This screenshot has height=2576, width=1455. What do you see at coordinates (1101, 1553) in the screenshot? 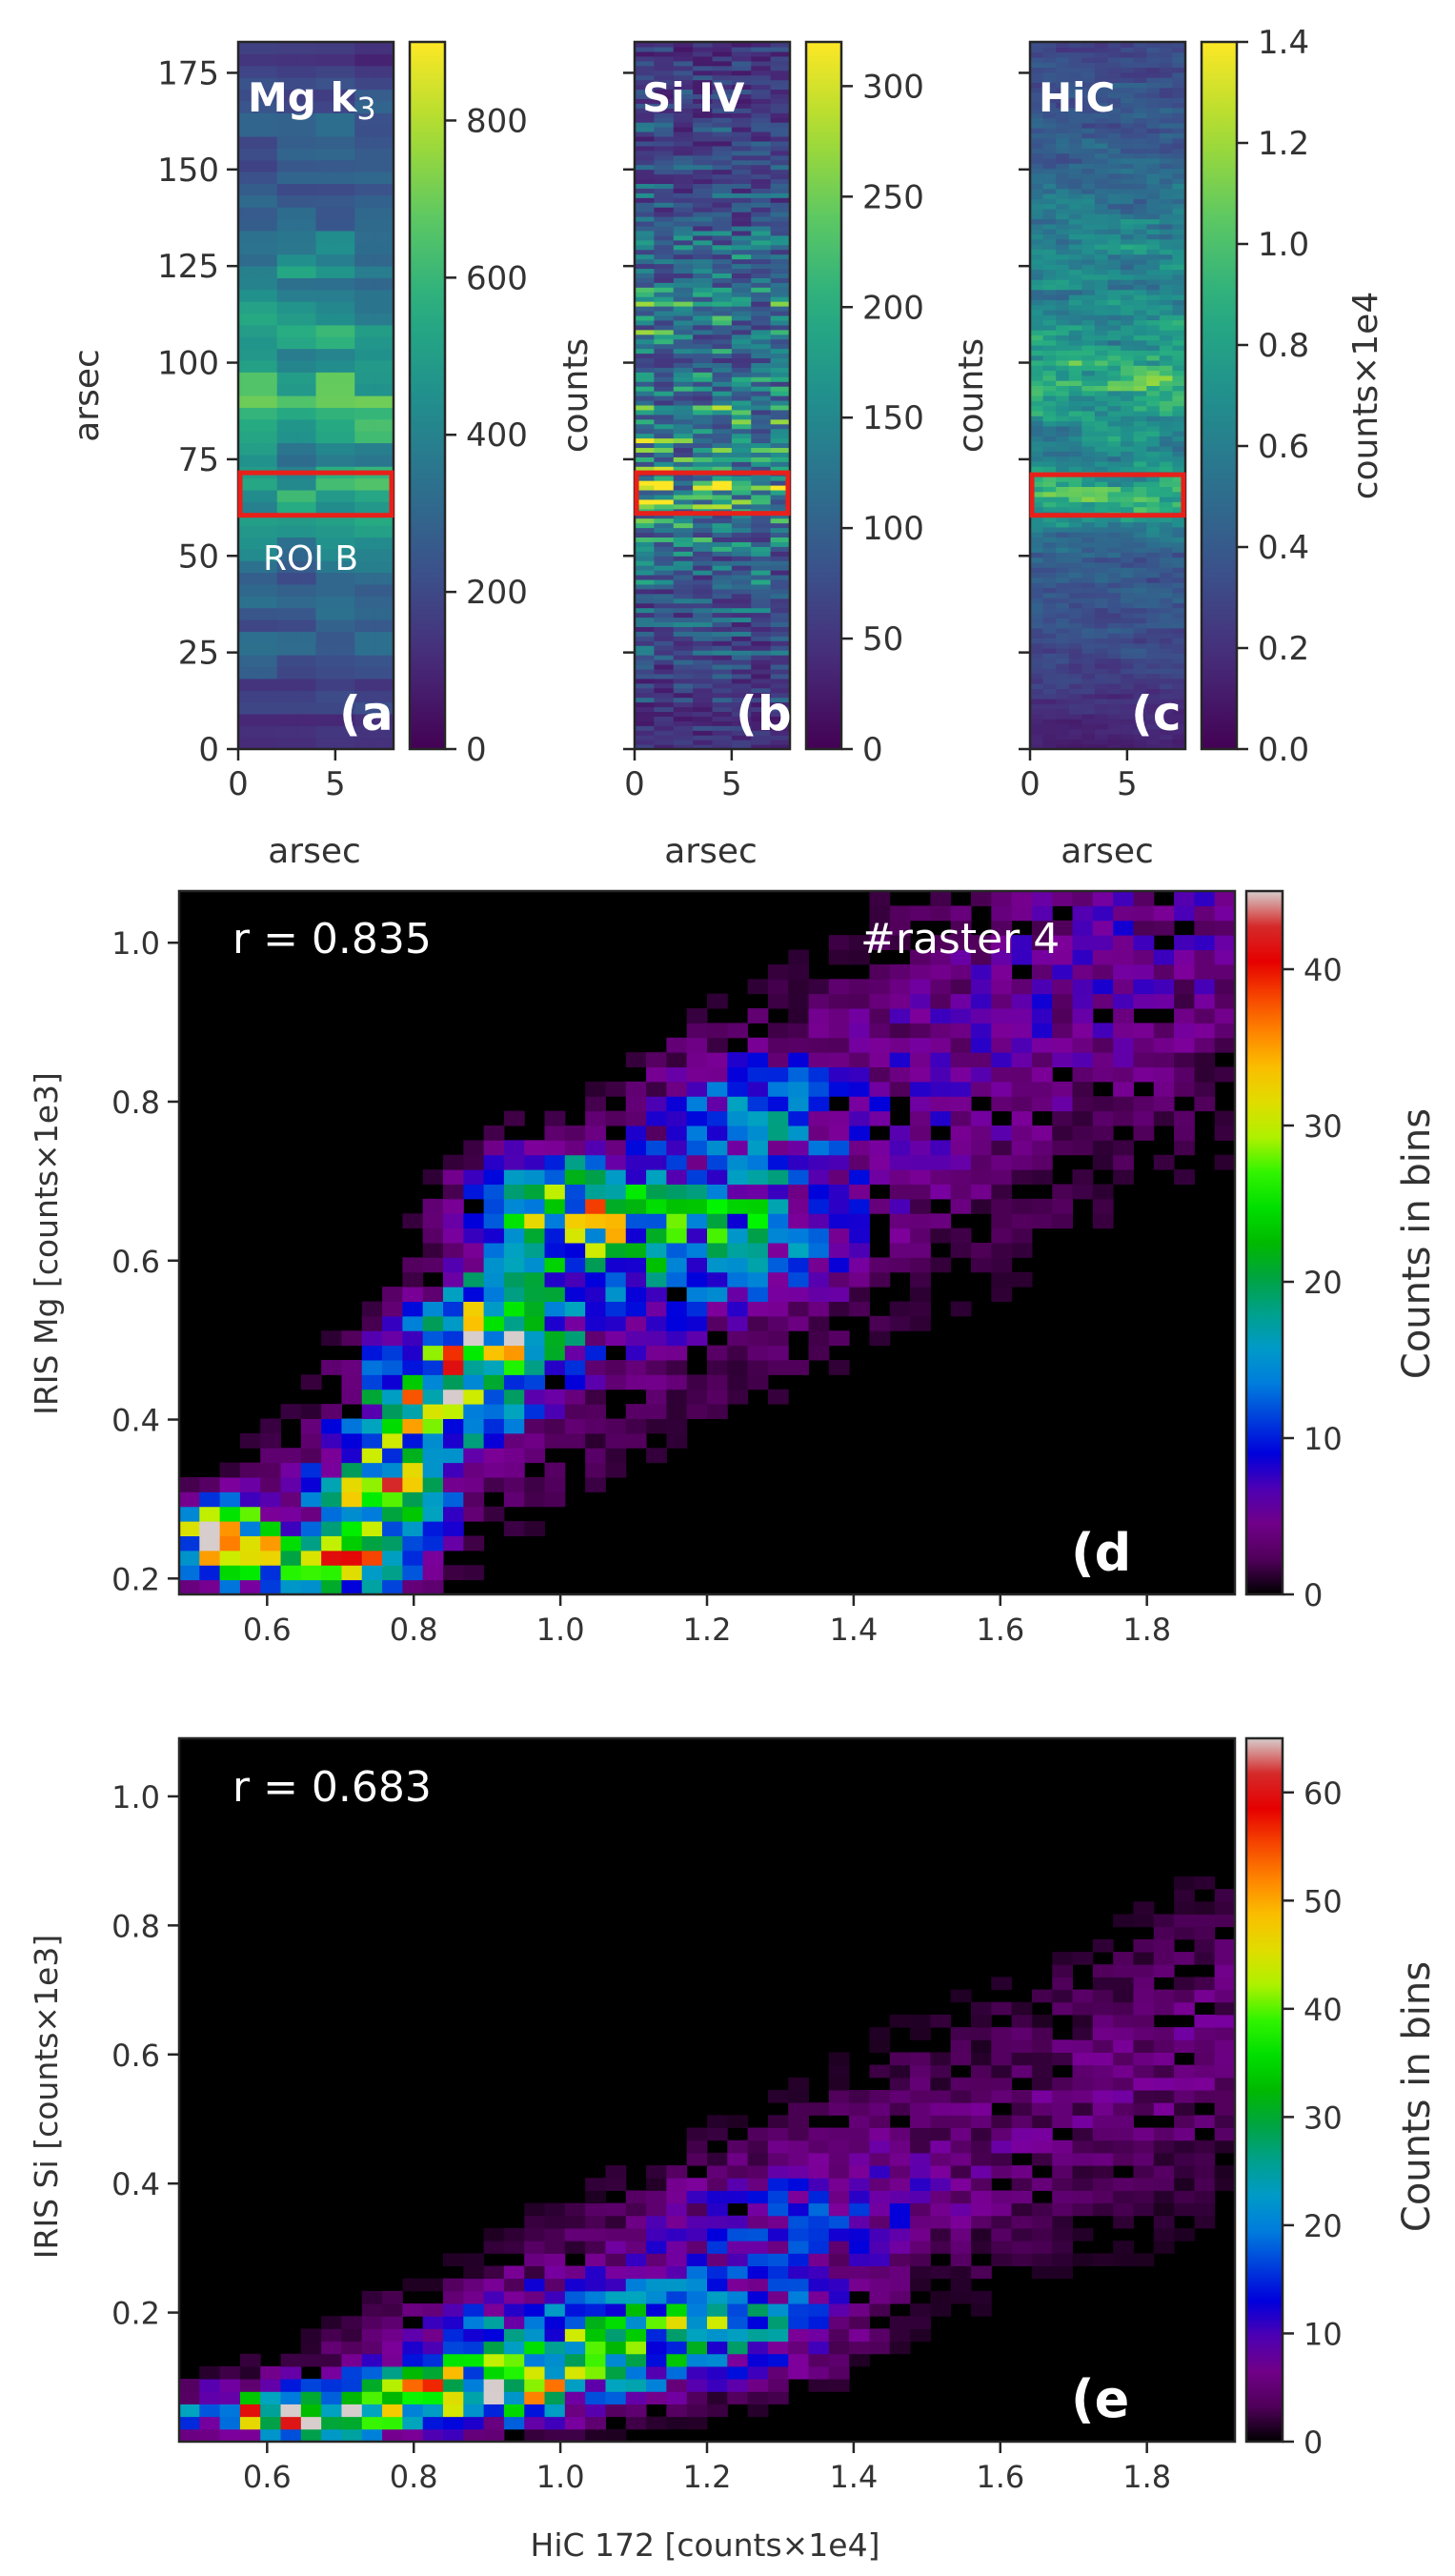
I see `panel-d-label: (d` at bounding box center [1101, 1553].